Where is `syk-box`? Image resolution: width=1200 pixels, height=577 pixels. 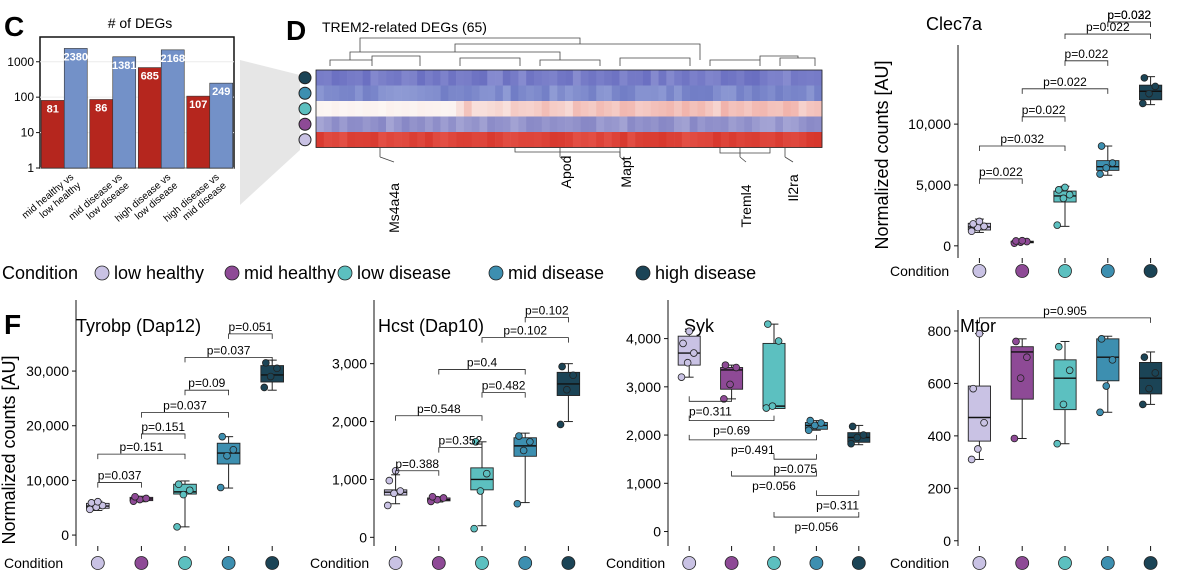 syk-box is located at coordinates (732, 378).